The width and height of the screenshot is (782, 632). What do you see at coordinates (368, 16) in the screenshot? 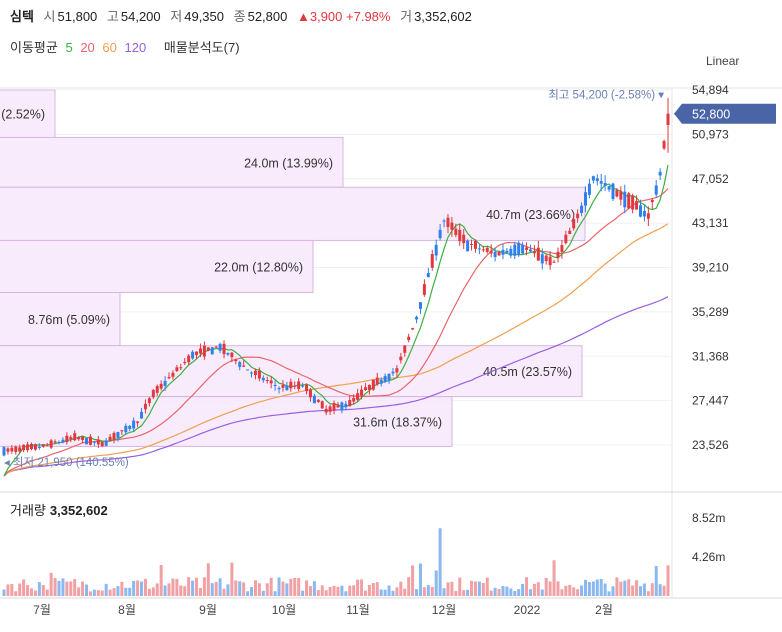
I see `change-pct: +7.98%` at bounding box center [368, 16].